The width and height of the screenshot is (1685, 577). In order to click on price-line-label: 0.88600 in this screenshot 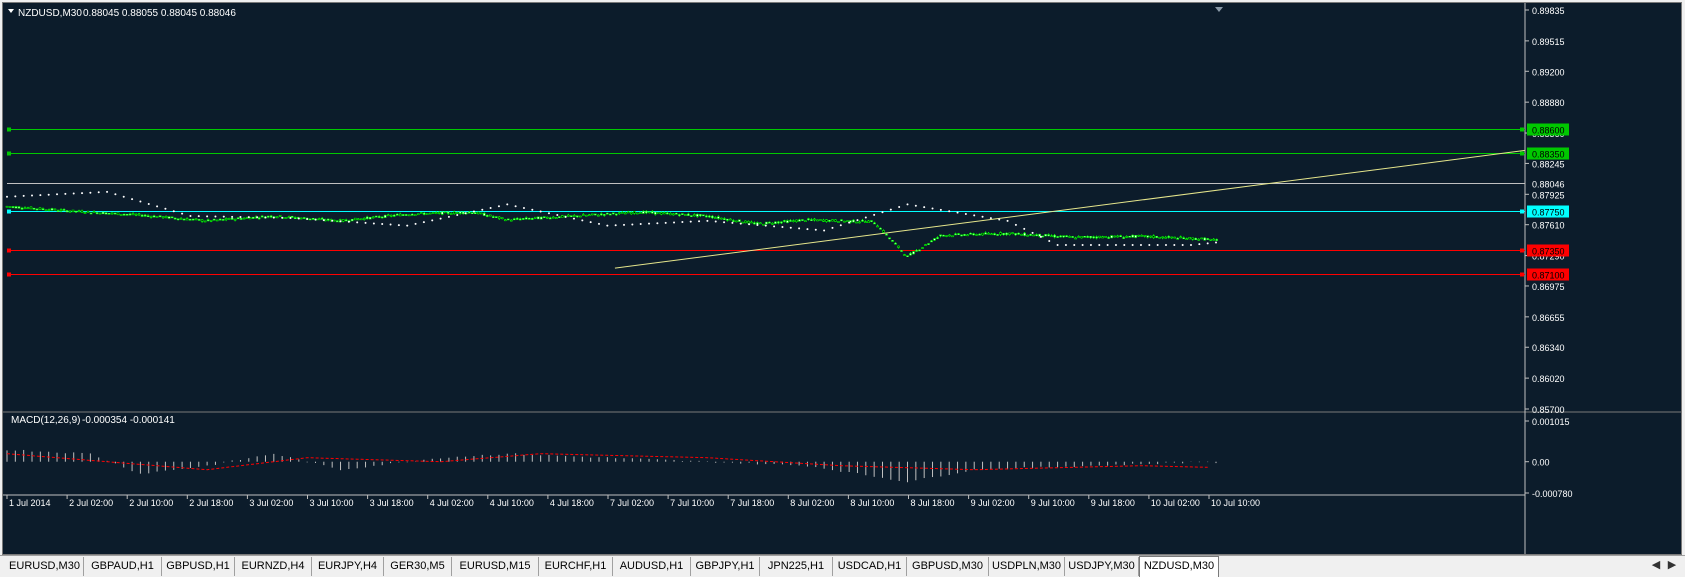, I will do `click(1548, 131)`.